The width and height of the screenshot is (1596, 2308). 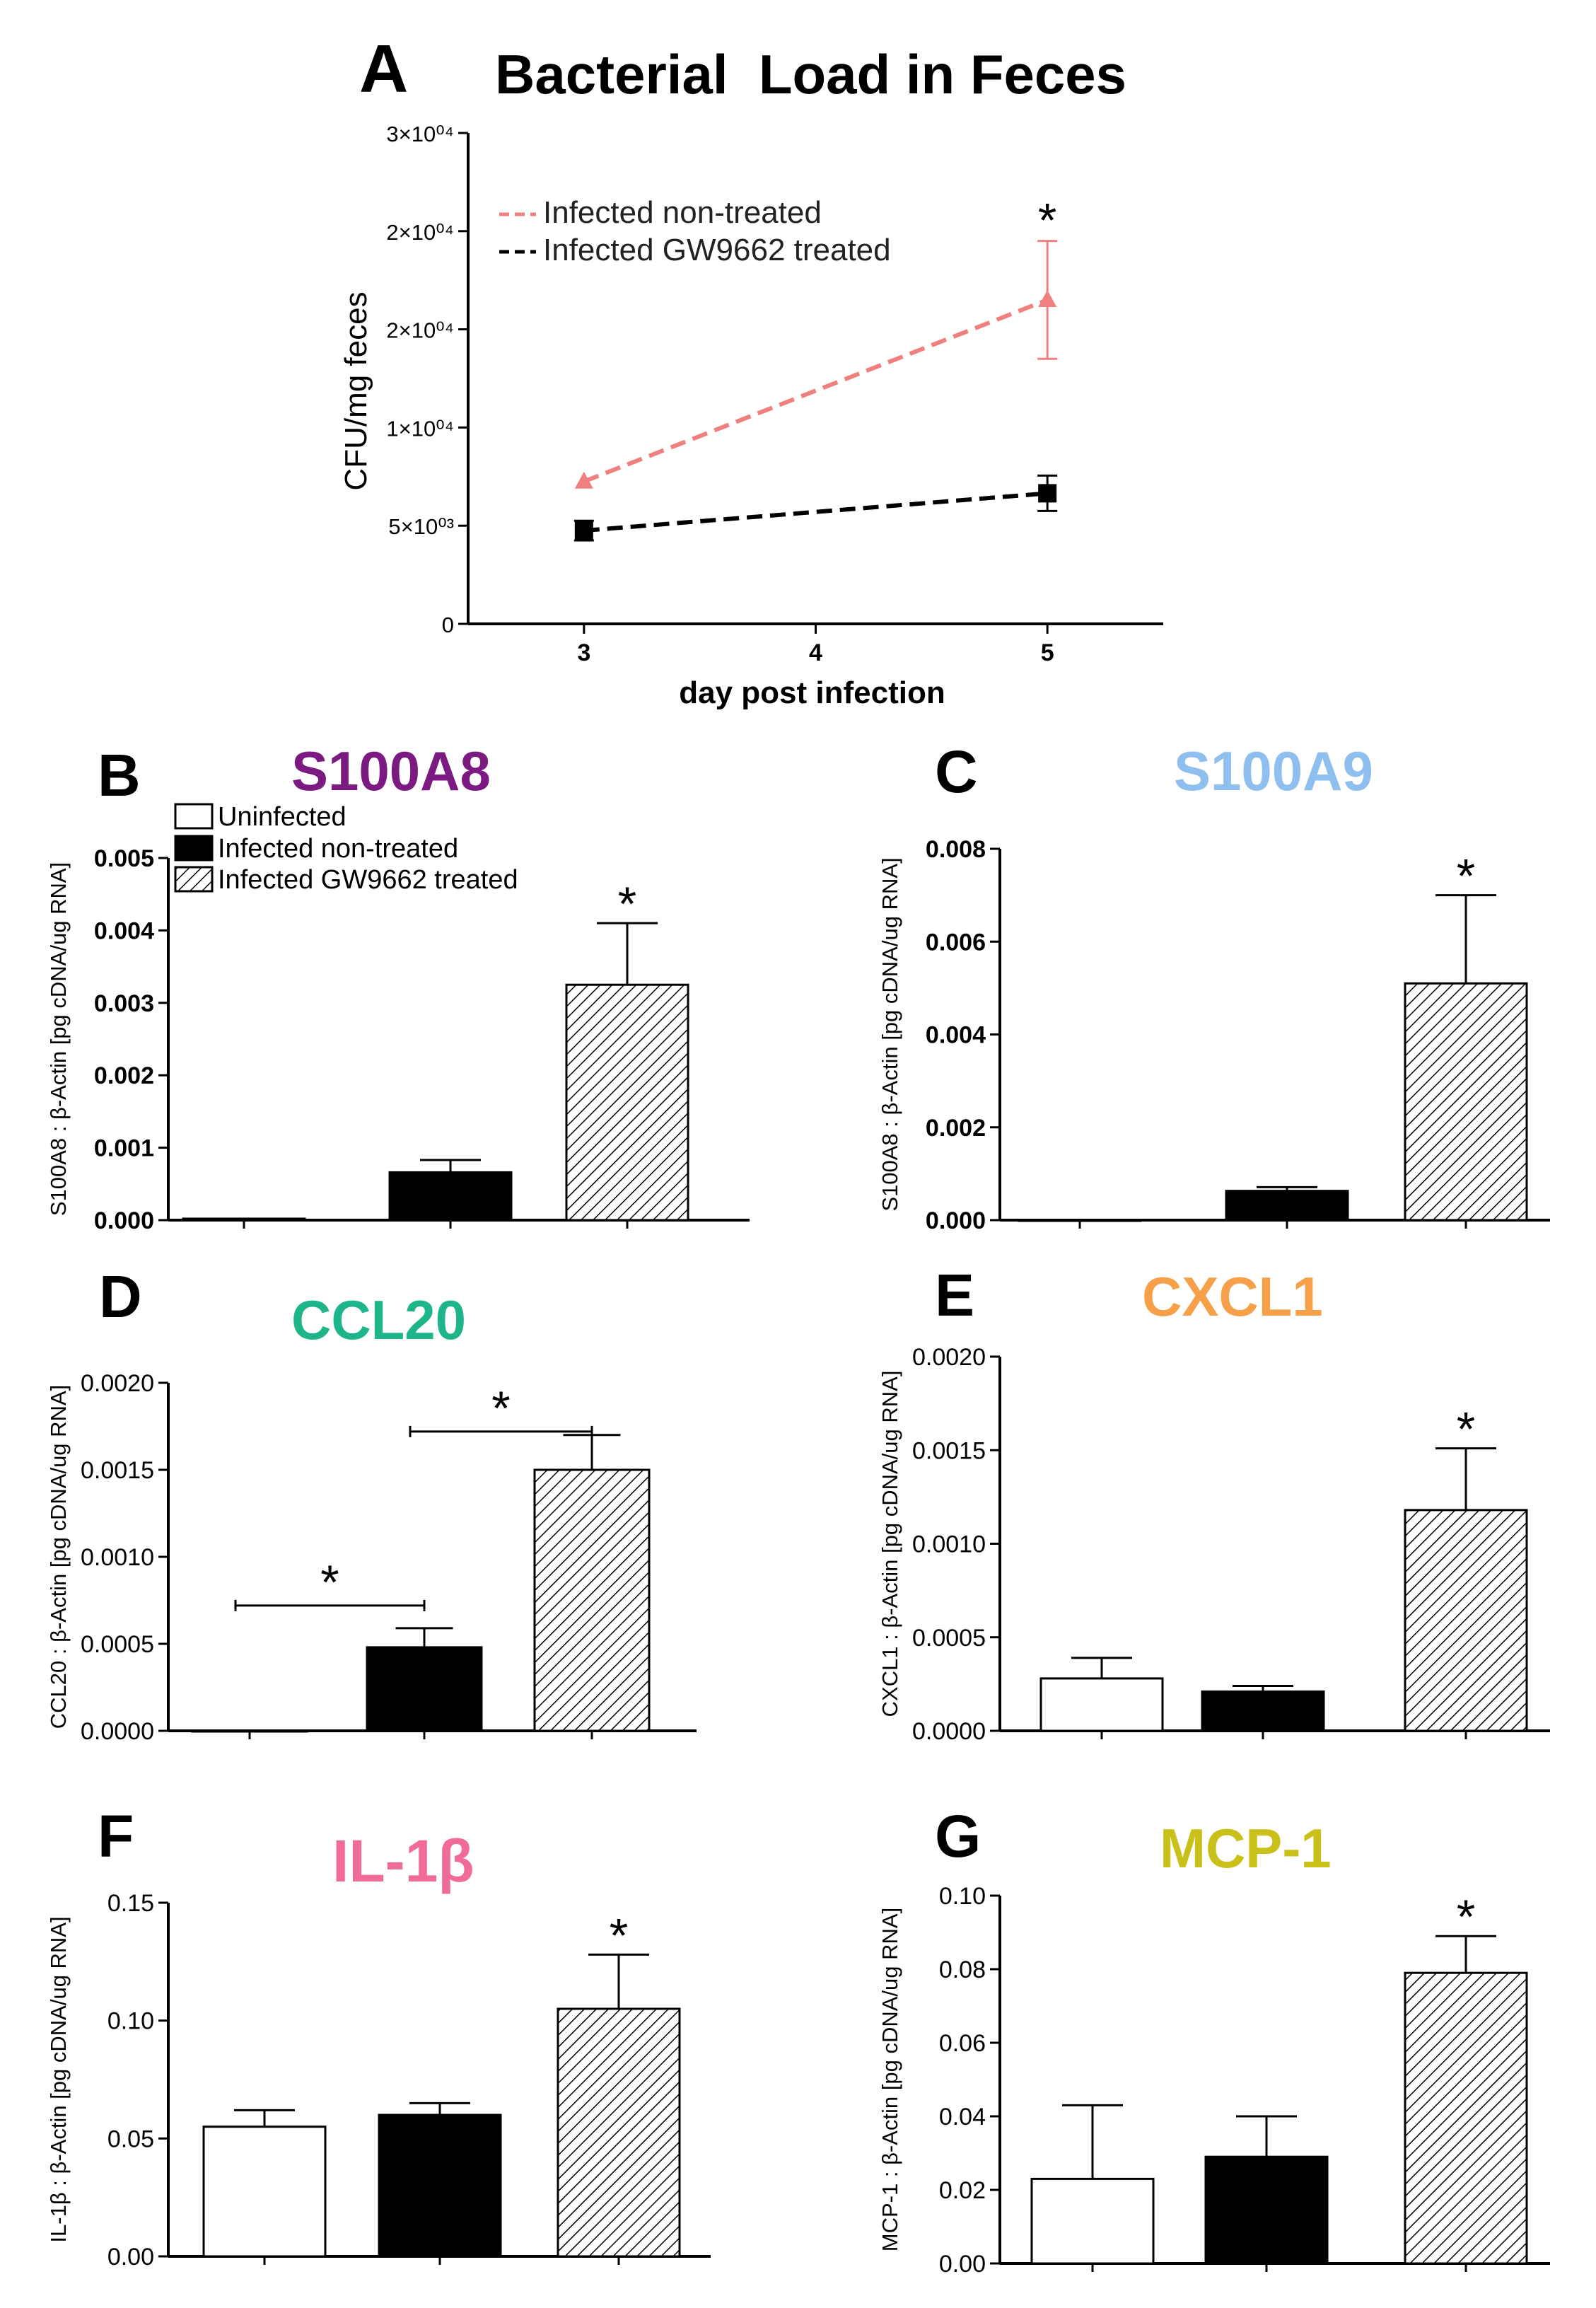 What do you see at coordinates (124, 1003) in the screenshot?
I see `y-tick-label-b: 0.003` at bounding box center [124, 1003].